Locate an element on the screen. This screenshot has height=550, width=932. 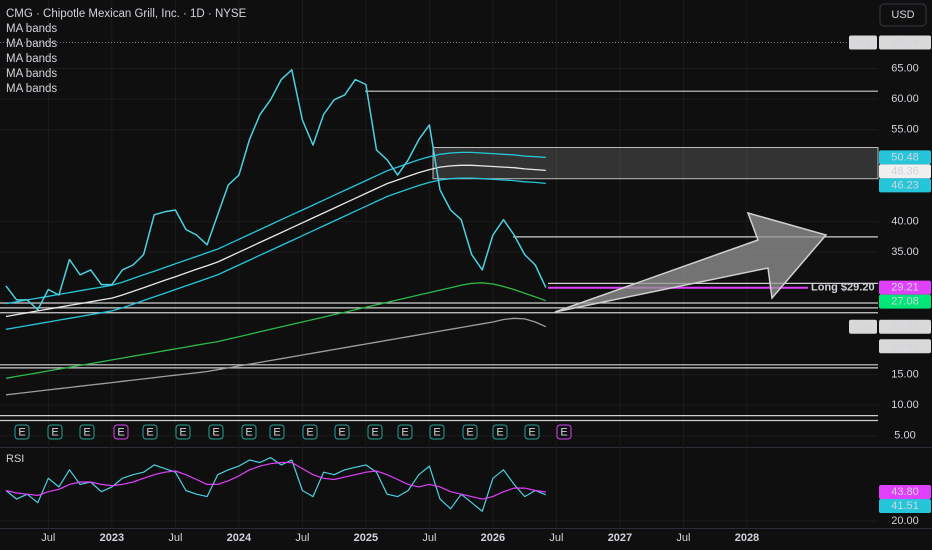
x-tick-label: 2025 is located at coordinates (366, 538).